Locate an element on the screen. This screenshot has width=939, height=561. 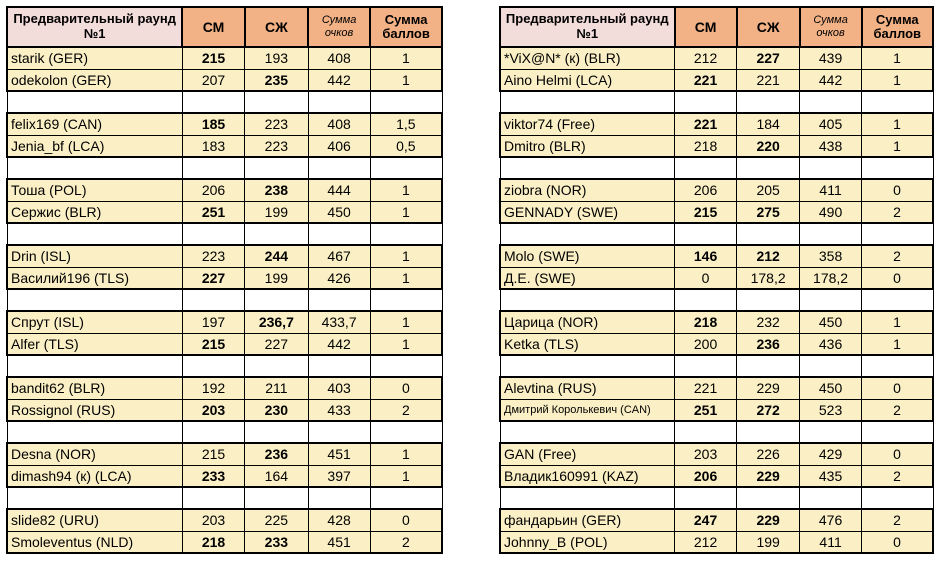
player-name-cell: odekolon (GER) is located at coordinates (94, 80).